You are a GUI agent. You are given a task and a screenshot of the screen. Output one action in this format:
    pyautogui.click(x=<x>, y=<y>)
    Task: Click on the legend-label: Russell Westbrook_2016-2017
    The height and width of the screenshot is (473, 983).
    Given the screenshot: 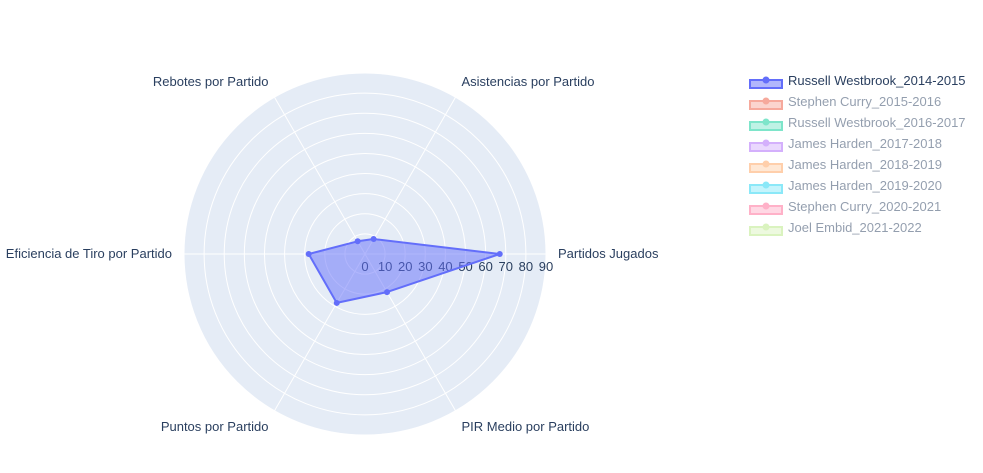 What is the action you would take?
    pyautogui.click(x=877, y=122)
    